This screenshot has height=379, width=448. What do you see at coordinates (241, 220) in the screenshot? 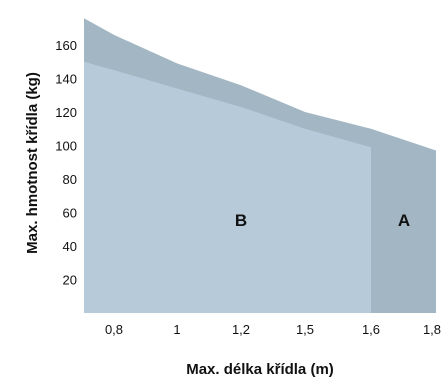
I see `region-label-b: B` at bounding box center [241, 220].